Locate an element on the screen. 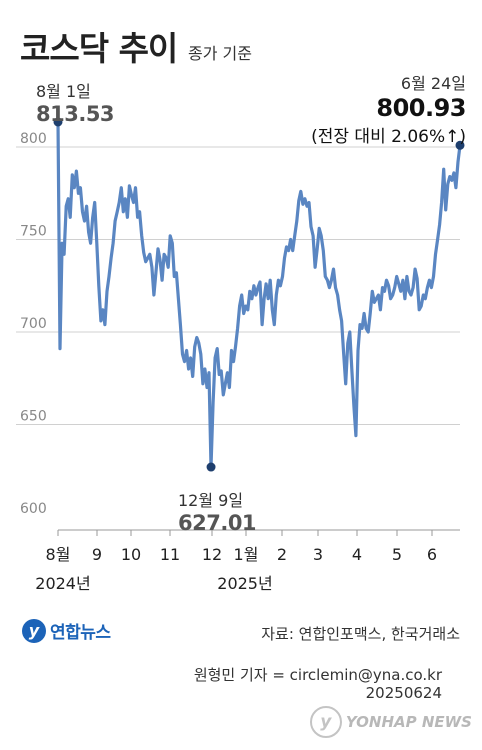 The height and width of the screenshot is (750, 482). y-tick-label: 650 is located at coordinates (33, 417).